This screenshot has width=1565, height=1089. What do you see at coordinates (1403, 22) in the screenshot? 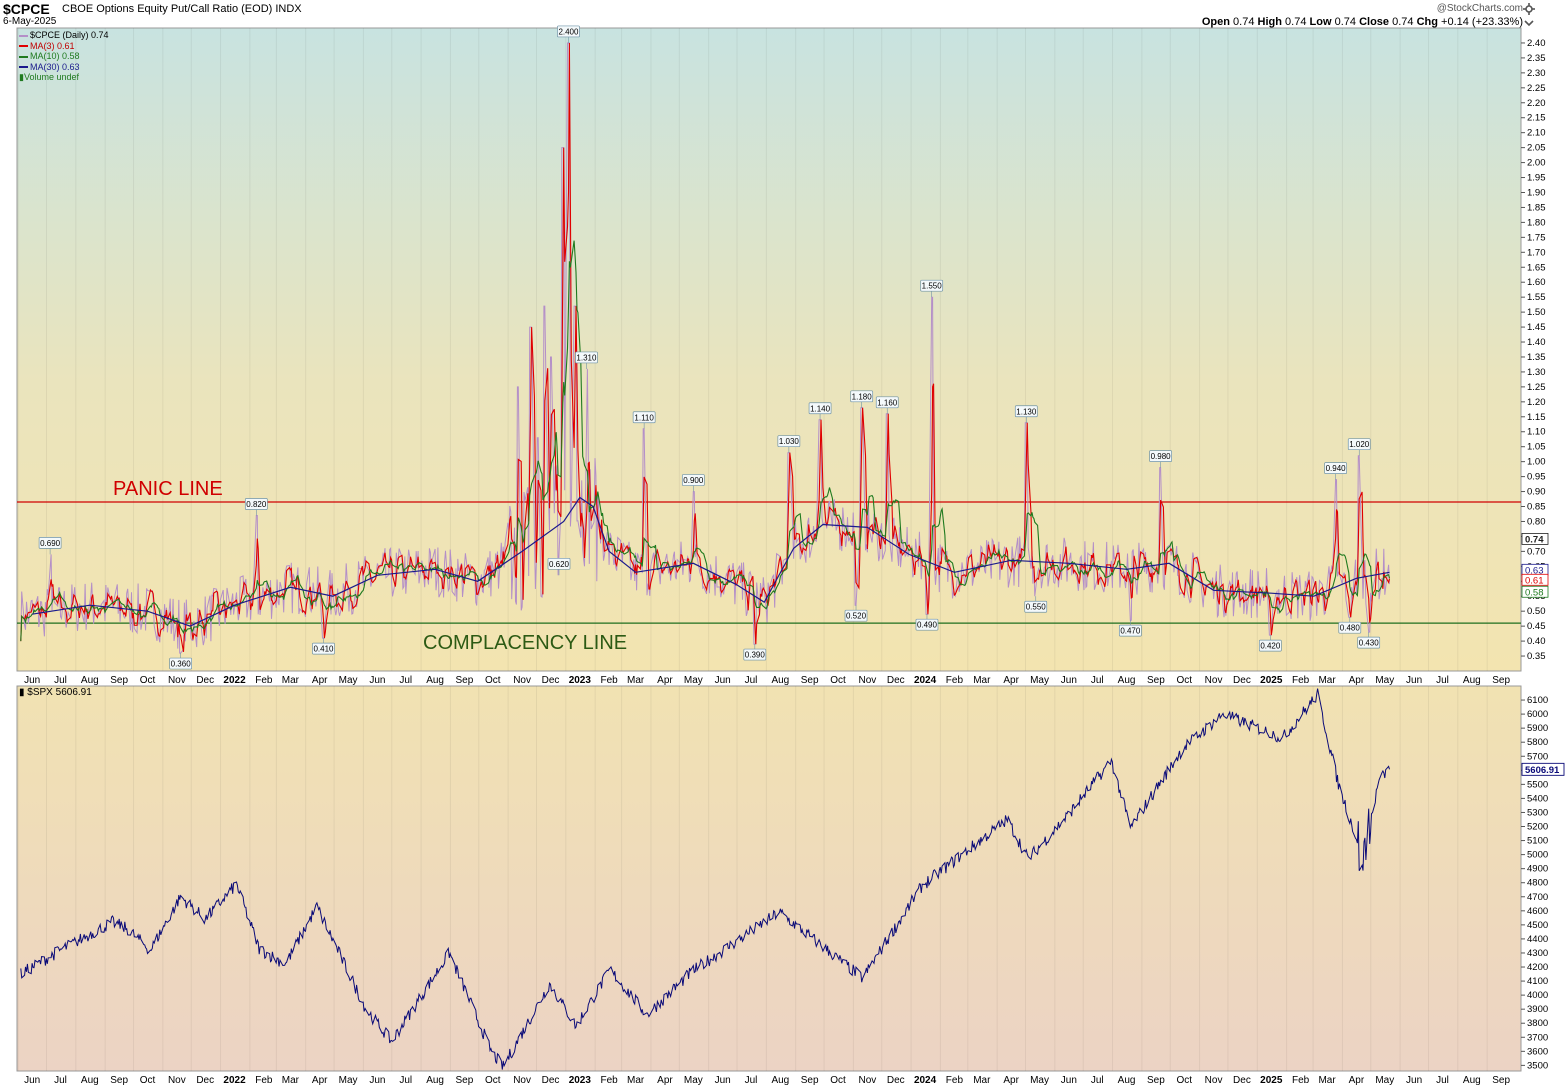
I see `close-value: 0.74` at bounding box center [1403, 22].